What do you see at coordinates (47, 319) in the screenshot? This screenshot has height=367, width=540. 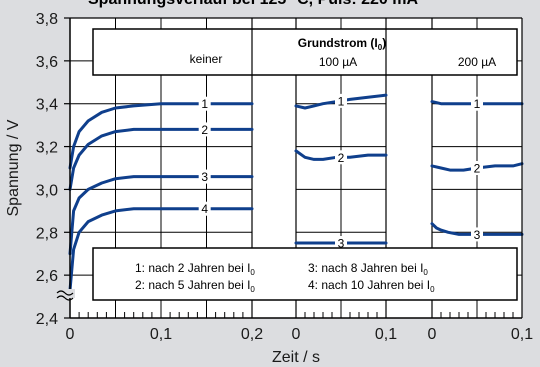 I see `y-tick-label: 2,4` at bounding box center [47, 319].